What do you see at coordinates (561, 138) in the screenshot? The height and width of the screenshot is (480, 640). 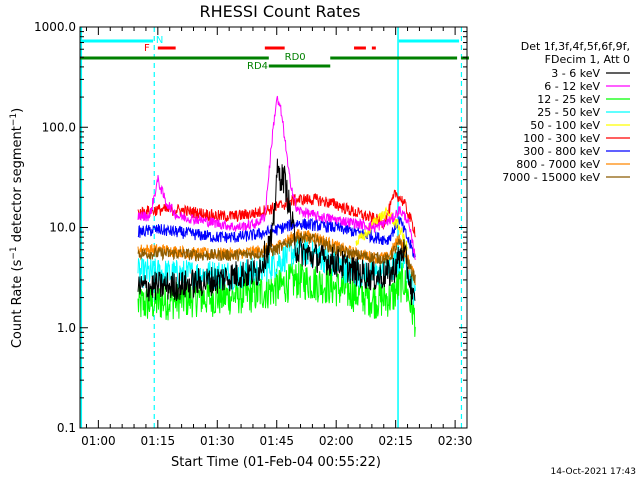 I see `legend-entry-label: 100 - 300 keV` at bounding box center [561, 138].